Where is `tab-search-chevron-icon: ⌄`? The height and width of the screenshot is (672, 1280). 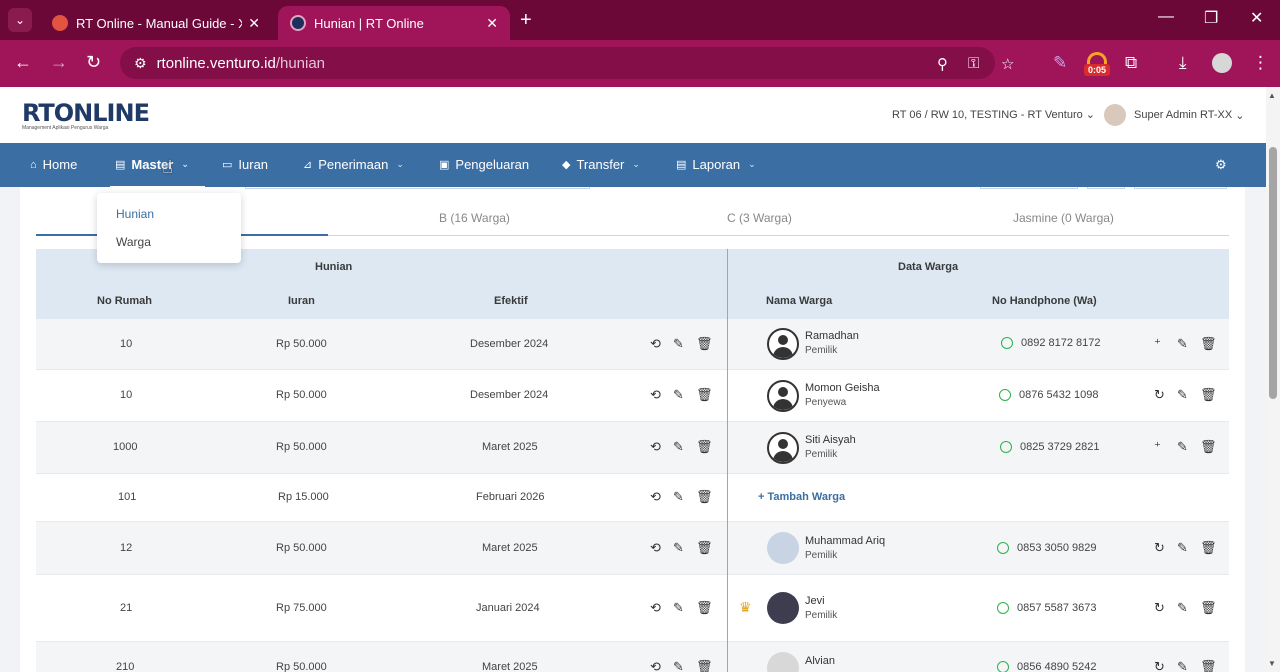
tab-search-chevron-icon: ⌄ is located at coordinates (20, 20).